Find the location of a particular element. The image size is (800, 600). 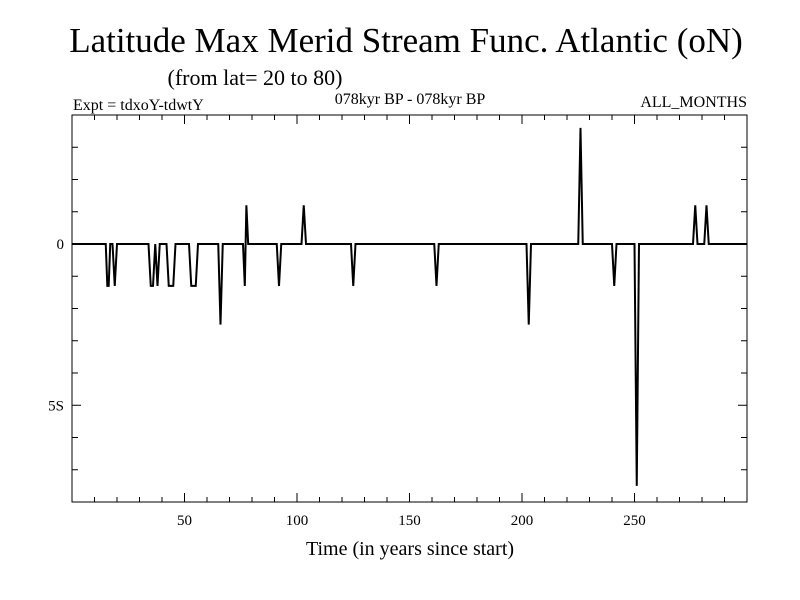

x-tick-label: 200 is located at coordinates (522, 521).